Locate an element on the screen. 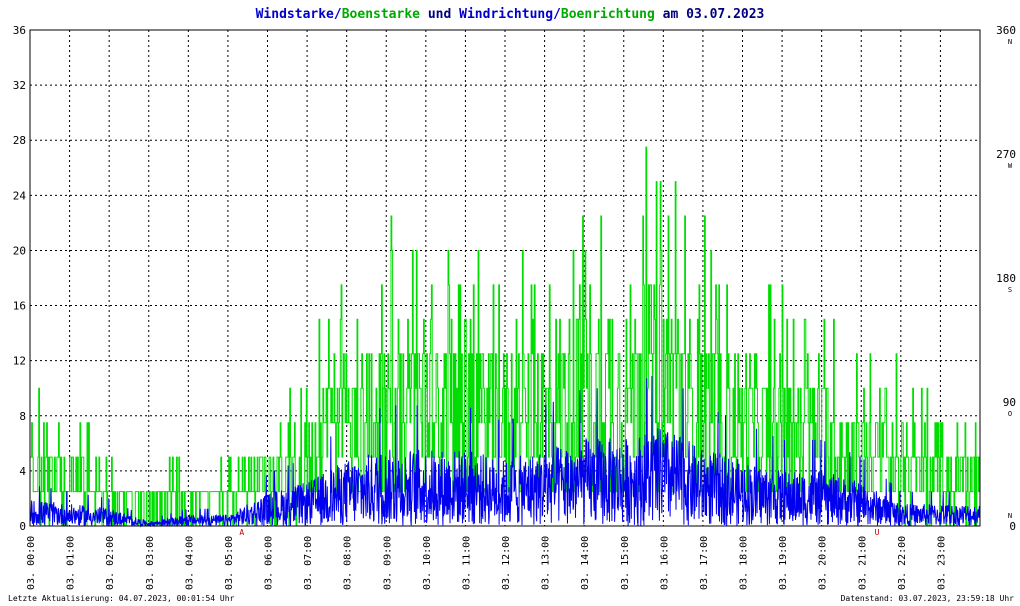 The height and width of the screenshot is (606, 1020). direction-cardinal-label: S is located at coordinates (1010, 290).